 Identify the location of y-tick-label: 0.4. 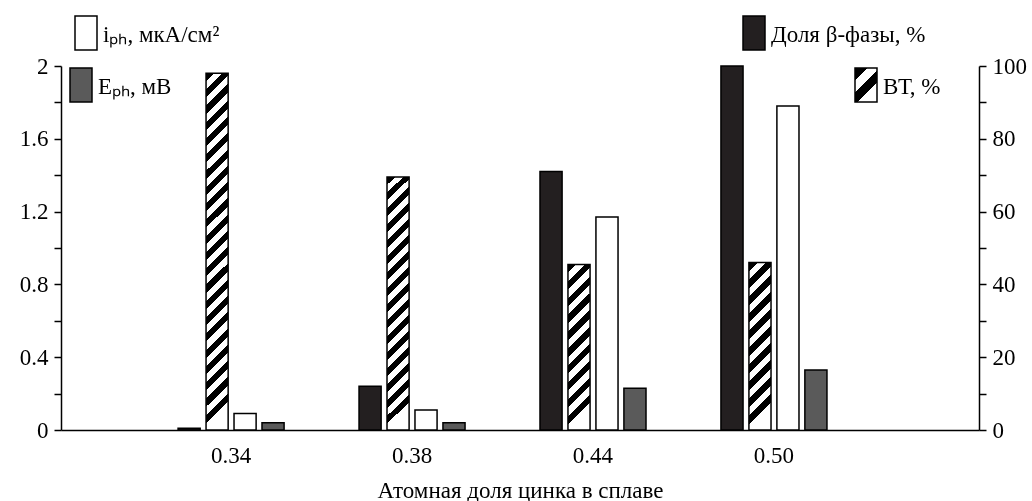
(34, 357).